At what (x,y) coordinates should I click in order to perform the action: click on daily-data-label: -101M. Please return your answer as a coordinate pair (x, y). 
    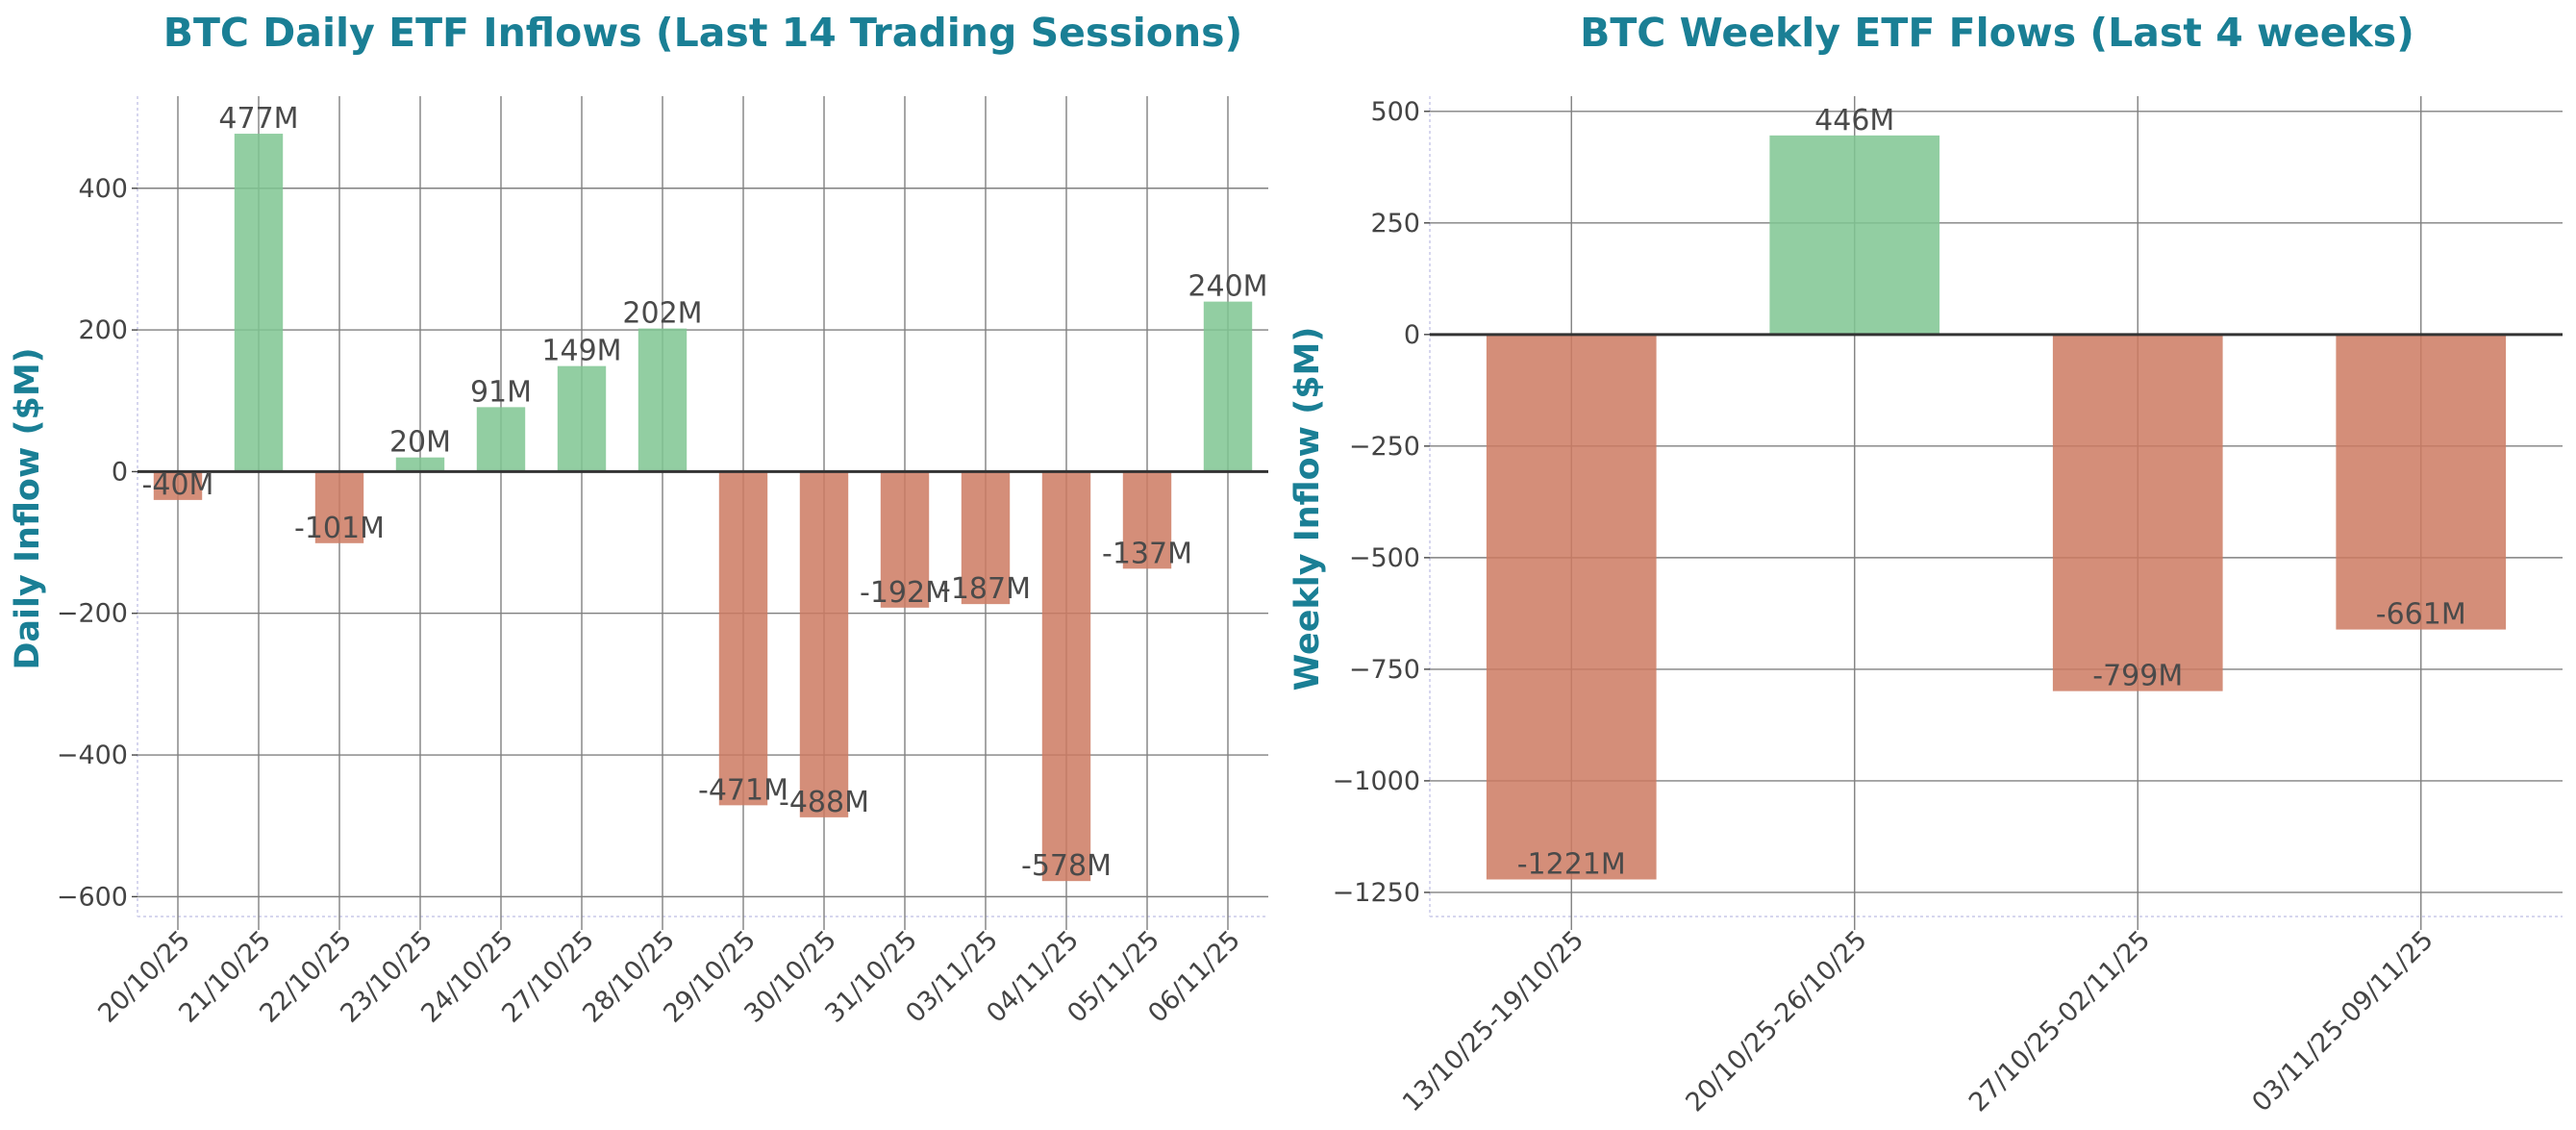
    Looking at the image, I should click on (339, 528).